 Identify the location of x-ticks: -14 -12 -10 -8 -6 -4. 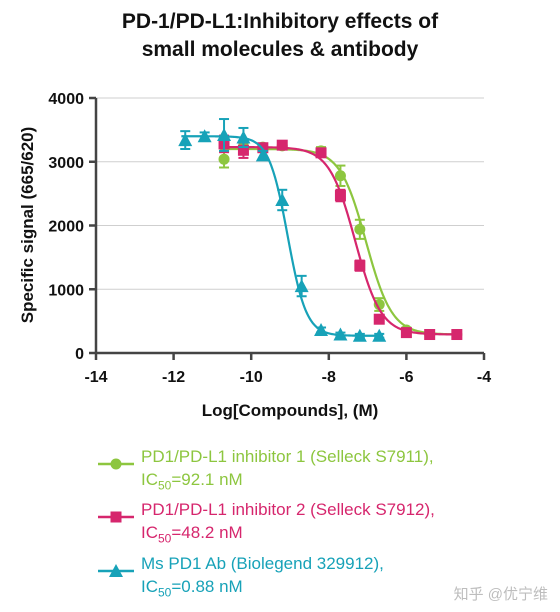
(287, 369).